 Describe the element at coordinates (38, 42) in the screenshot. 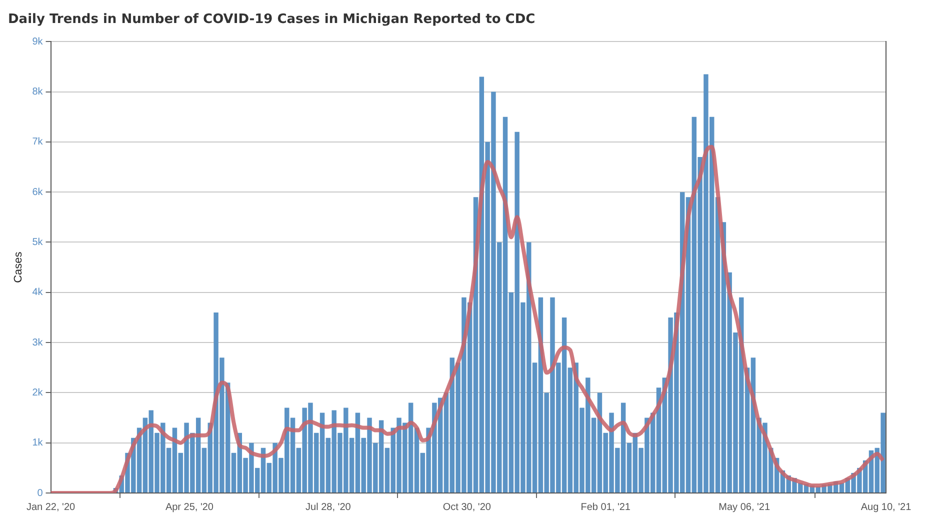

I see `y-tick-label: 9k` at that location.